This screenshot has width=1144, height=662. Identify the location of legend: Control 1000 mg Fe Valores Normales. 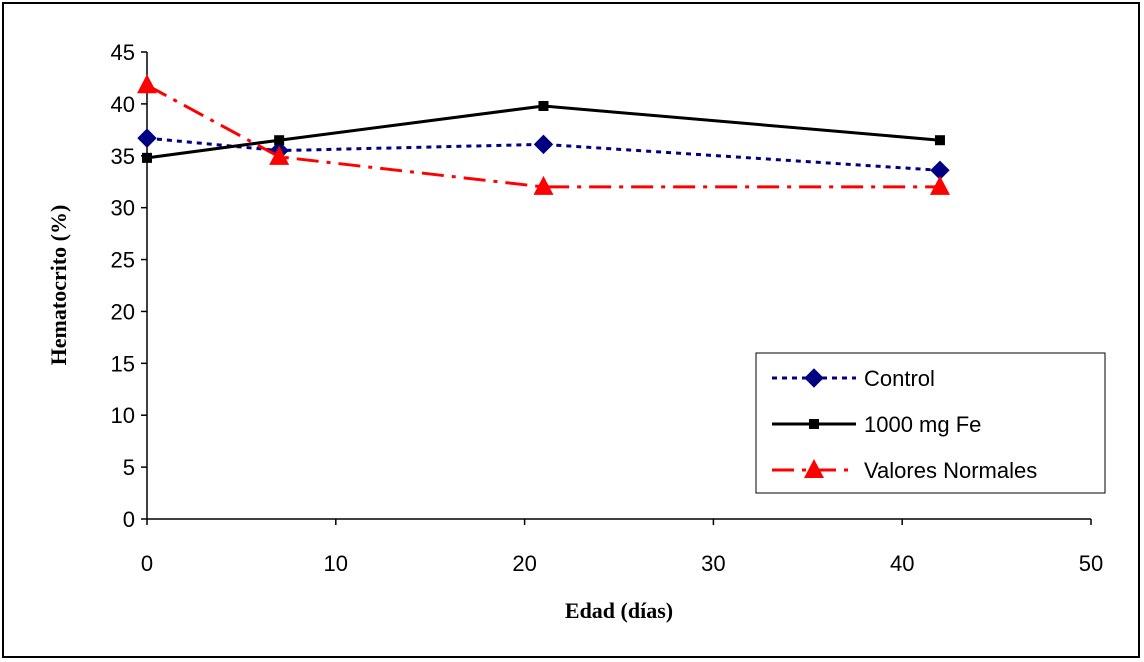
(930, 423).